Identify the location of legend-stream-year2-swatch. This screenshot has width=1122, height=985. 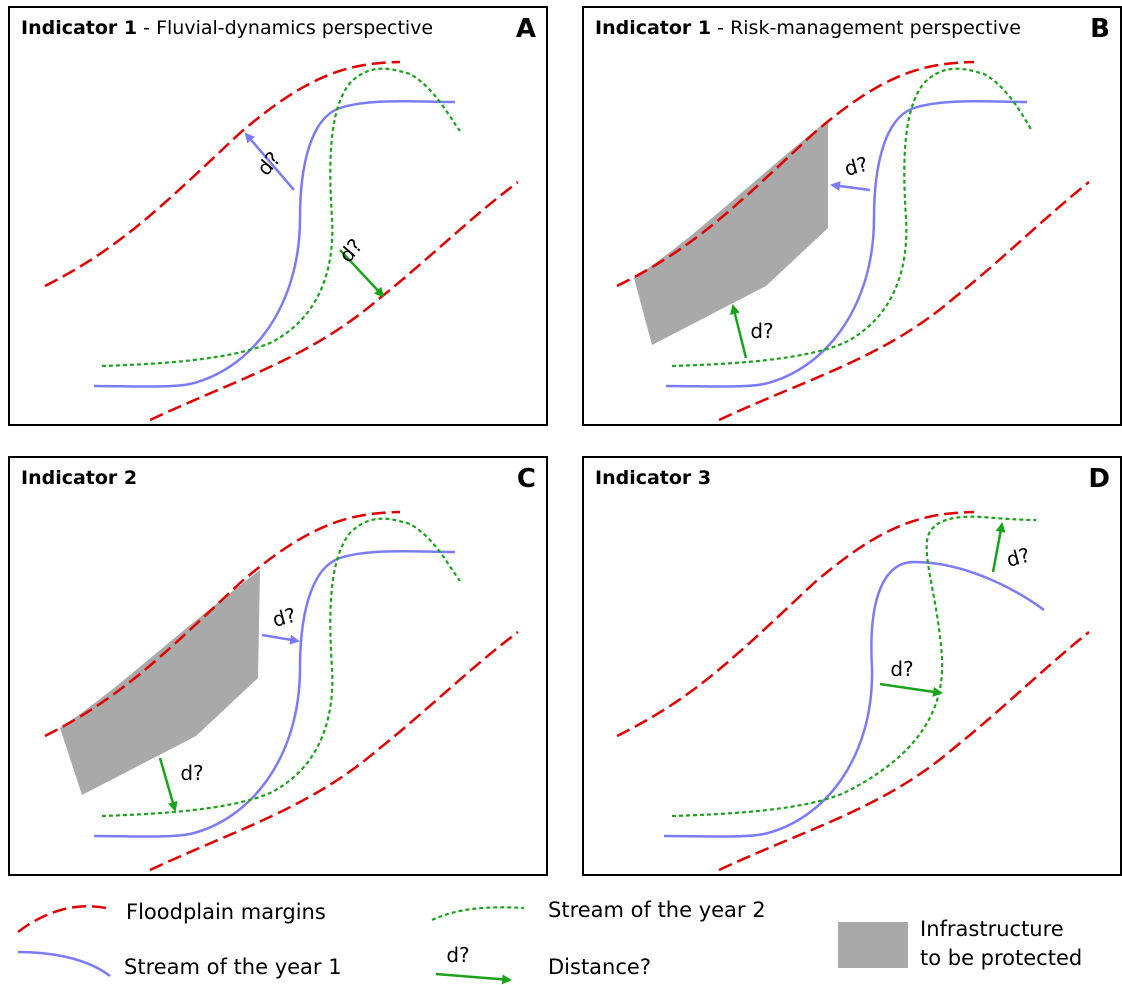
(478, 911).